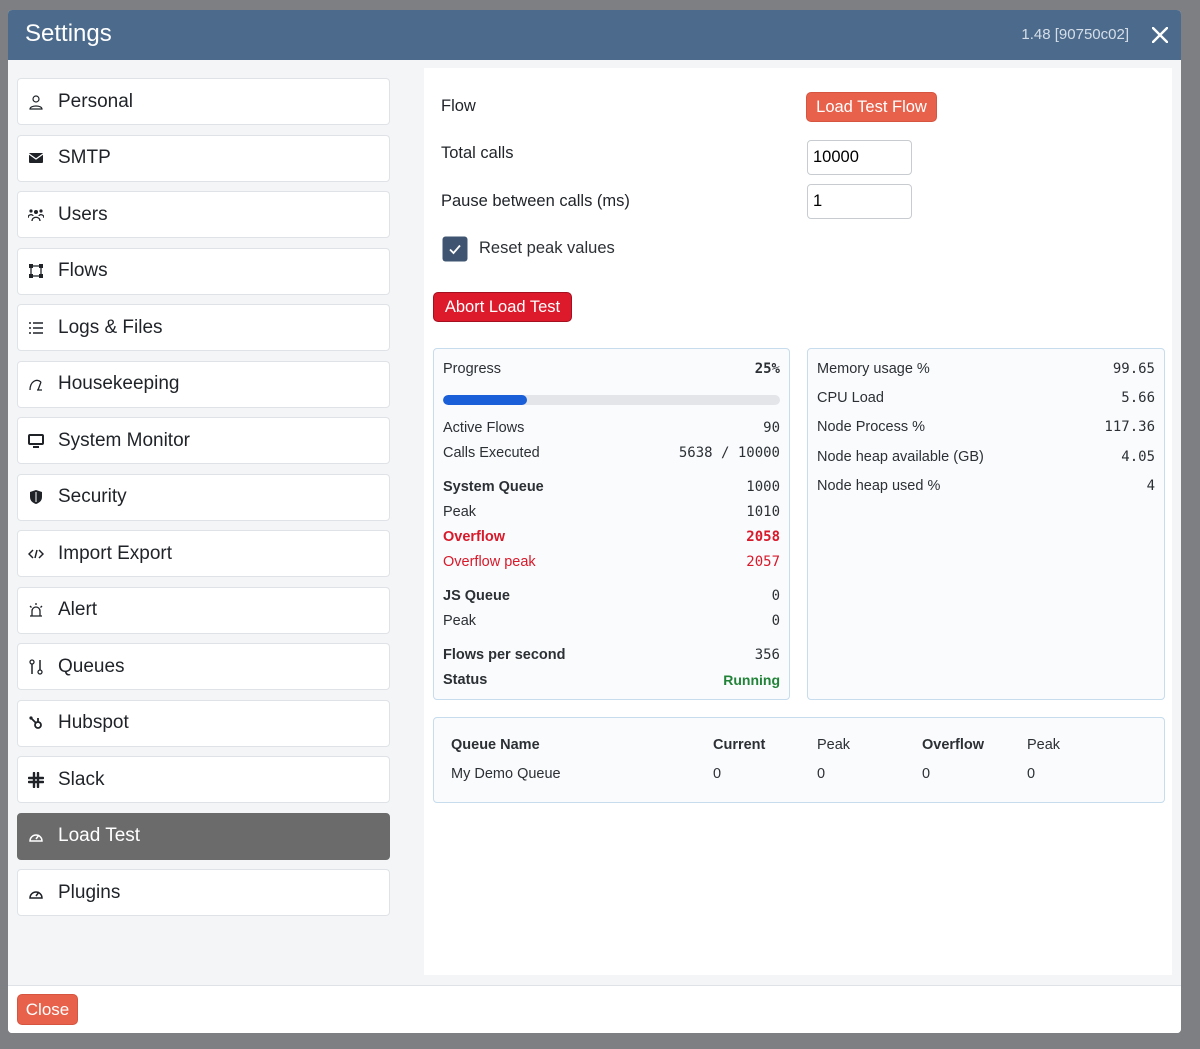 The image size is (1200, 1049). I want to click on stats-value: 90, so click(771, 427).